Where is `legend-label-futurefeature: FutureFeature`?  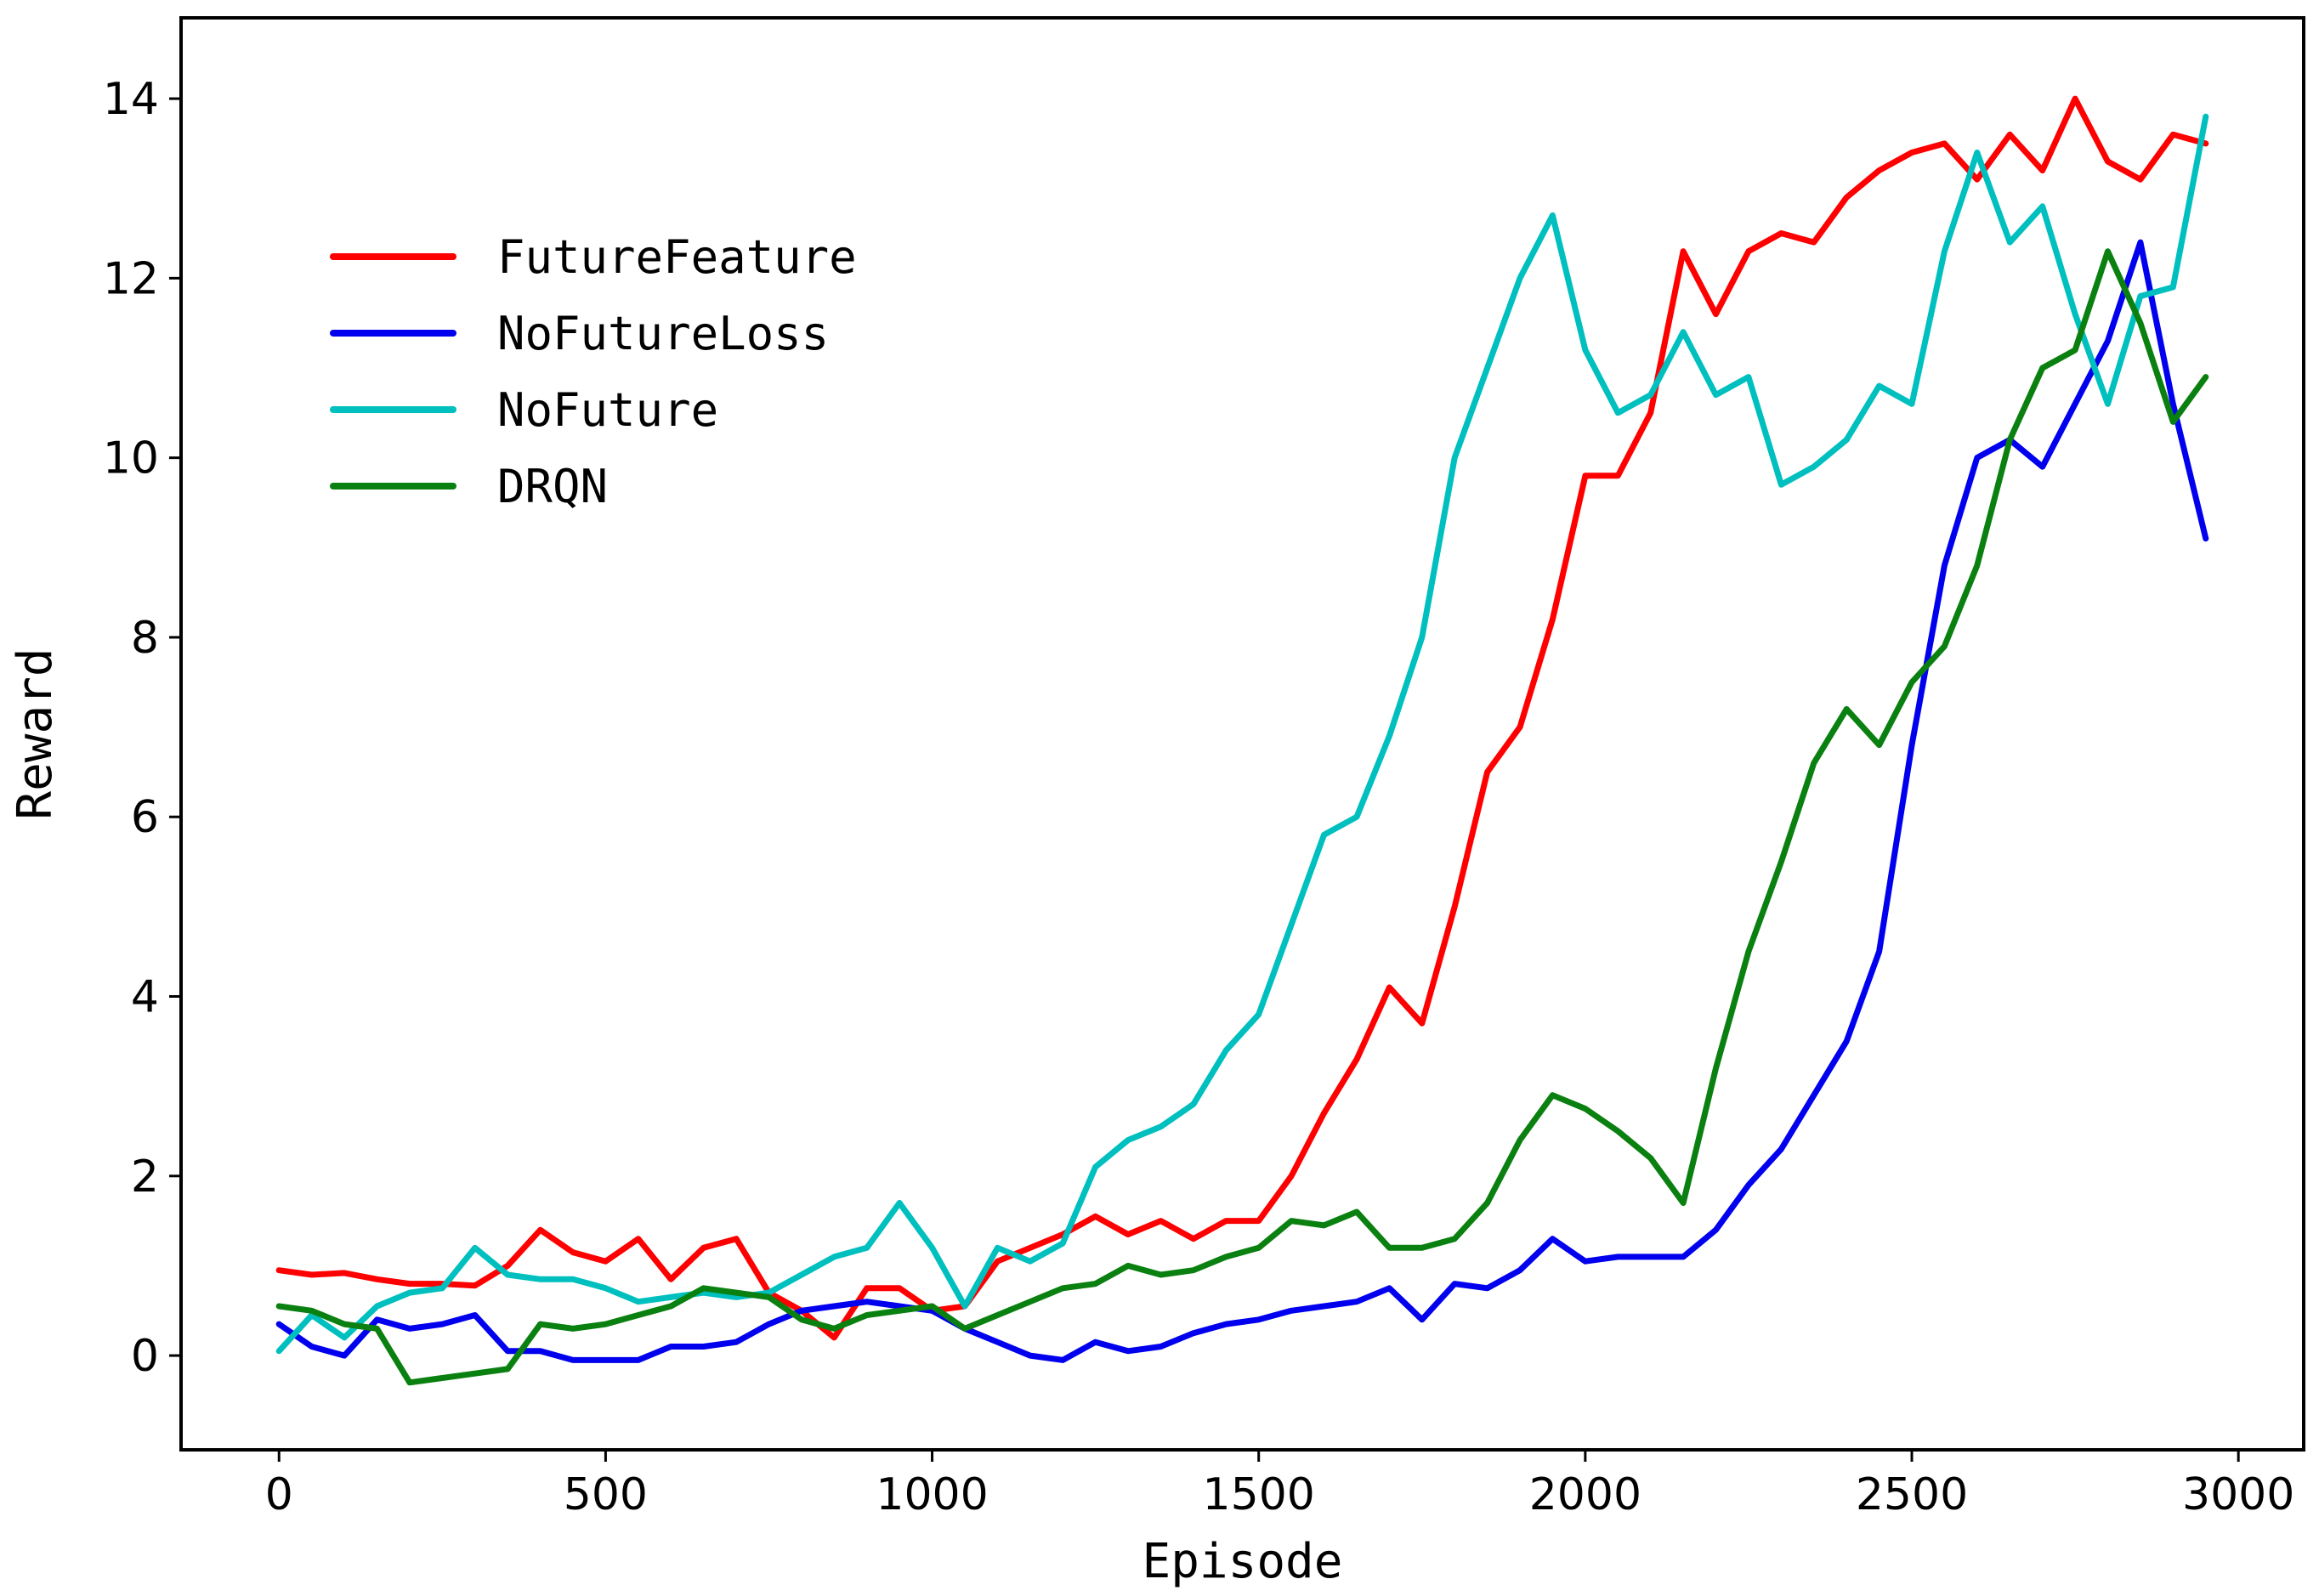
legend-label-futurefeature: FutureFeature is located at coordinates (677, 257).